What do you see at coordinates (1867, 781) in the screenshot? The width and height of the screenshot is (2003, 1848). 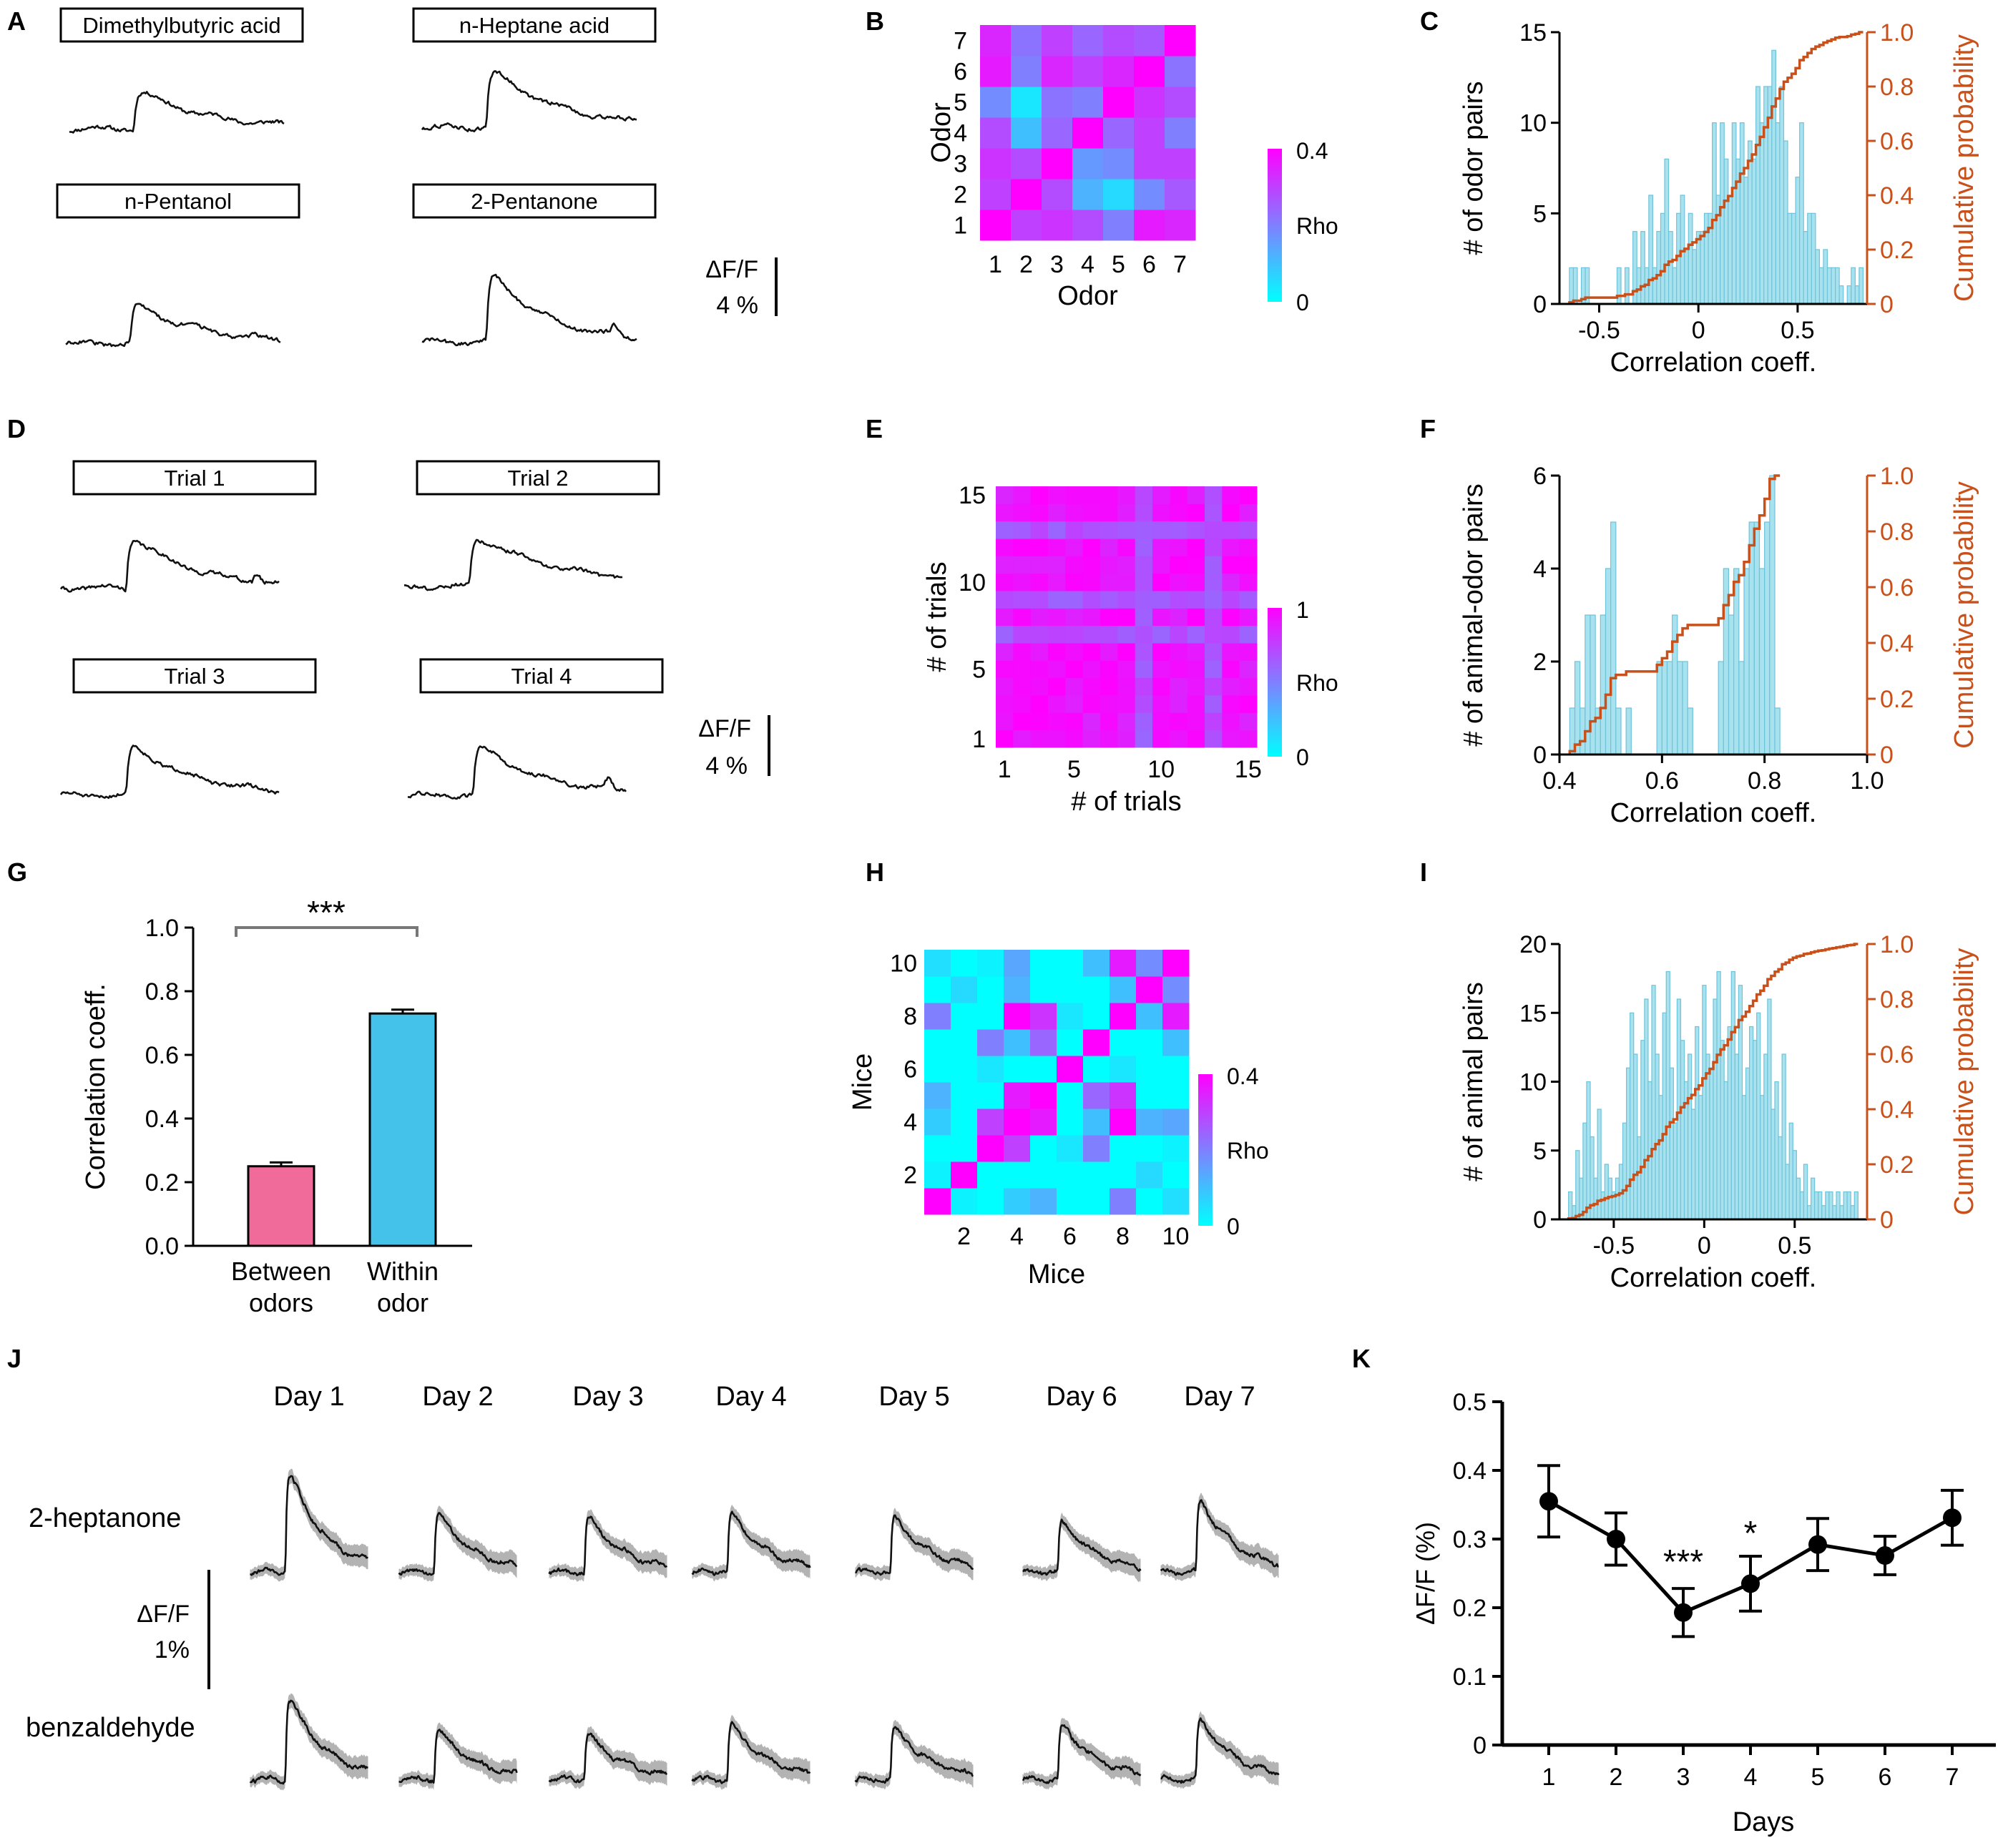 I see `x-tick-label: 1.0` at bounding box center [1867, 781].